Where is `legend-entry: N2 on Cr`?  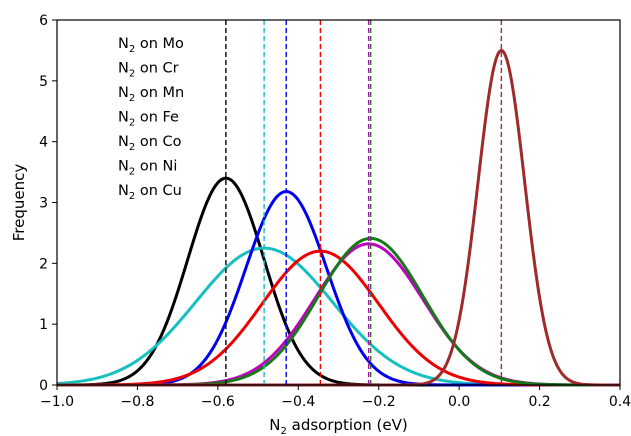 legend-entry: N2 on Cr is located at coordinates (148, 70).